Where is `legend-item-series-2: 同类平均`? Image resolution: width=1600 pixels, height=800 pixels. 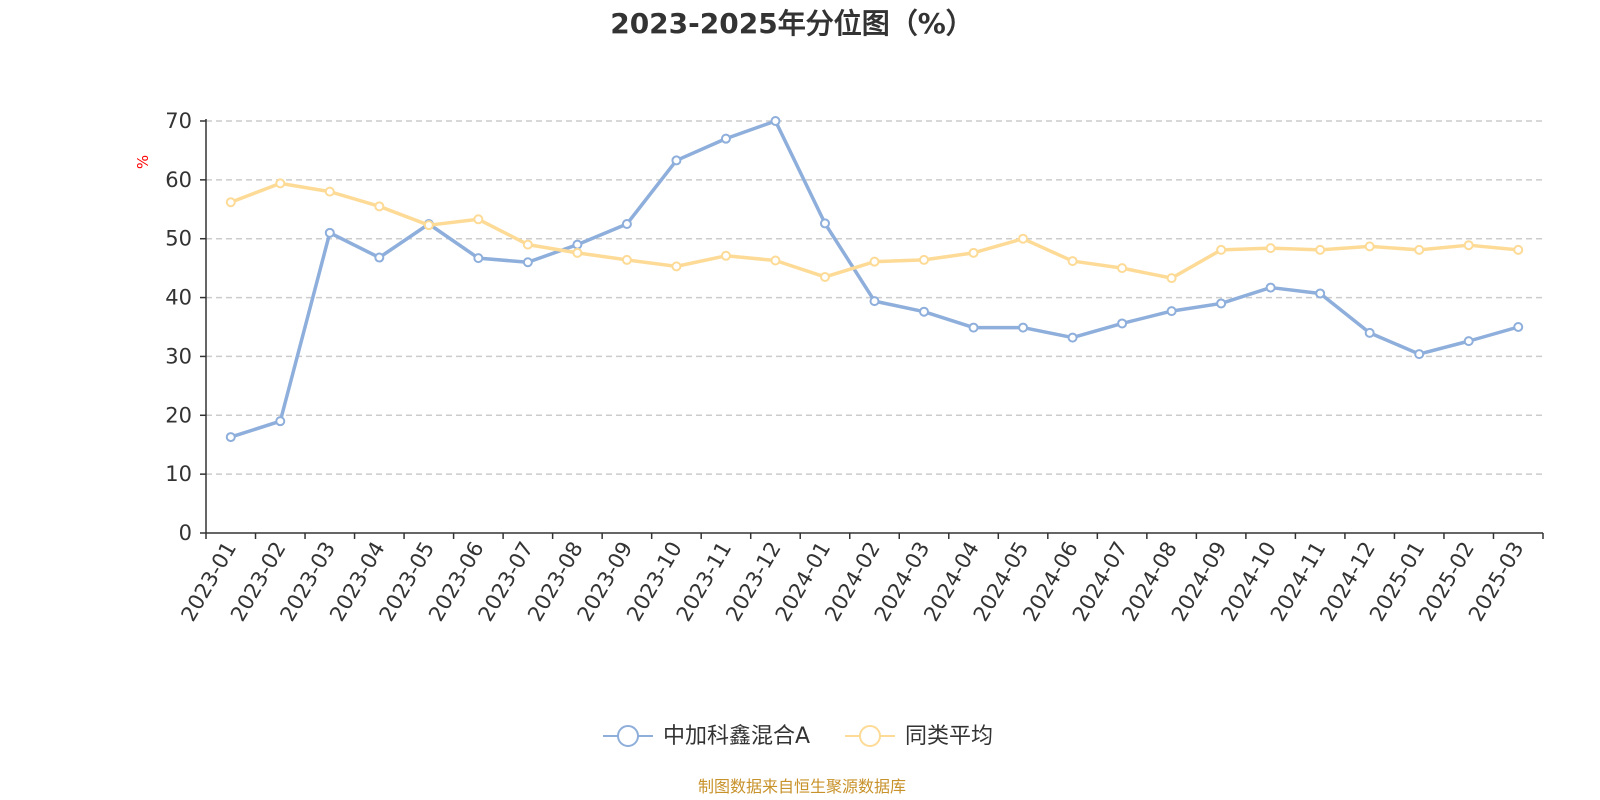 legend-item-series-2: 同类平均 is located at coordinates (919, 736).